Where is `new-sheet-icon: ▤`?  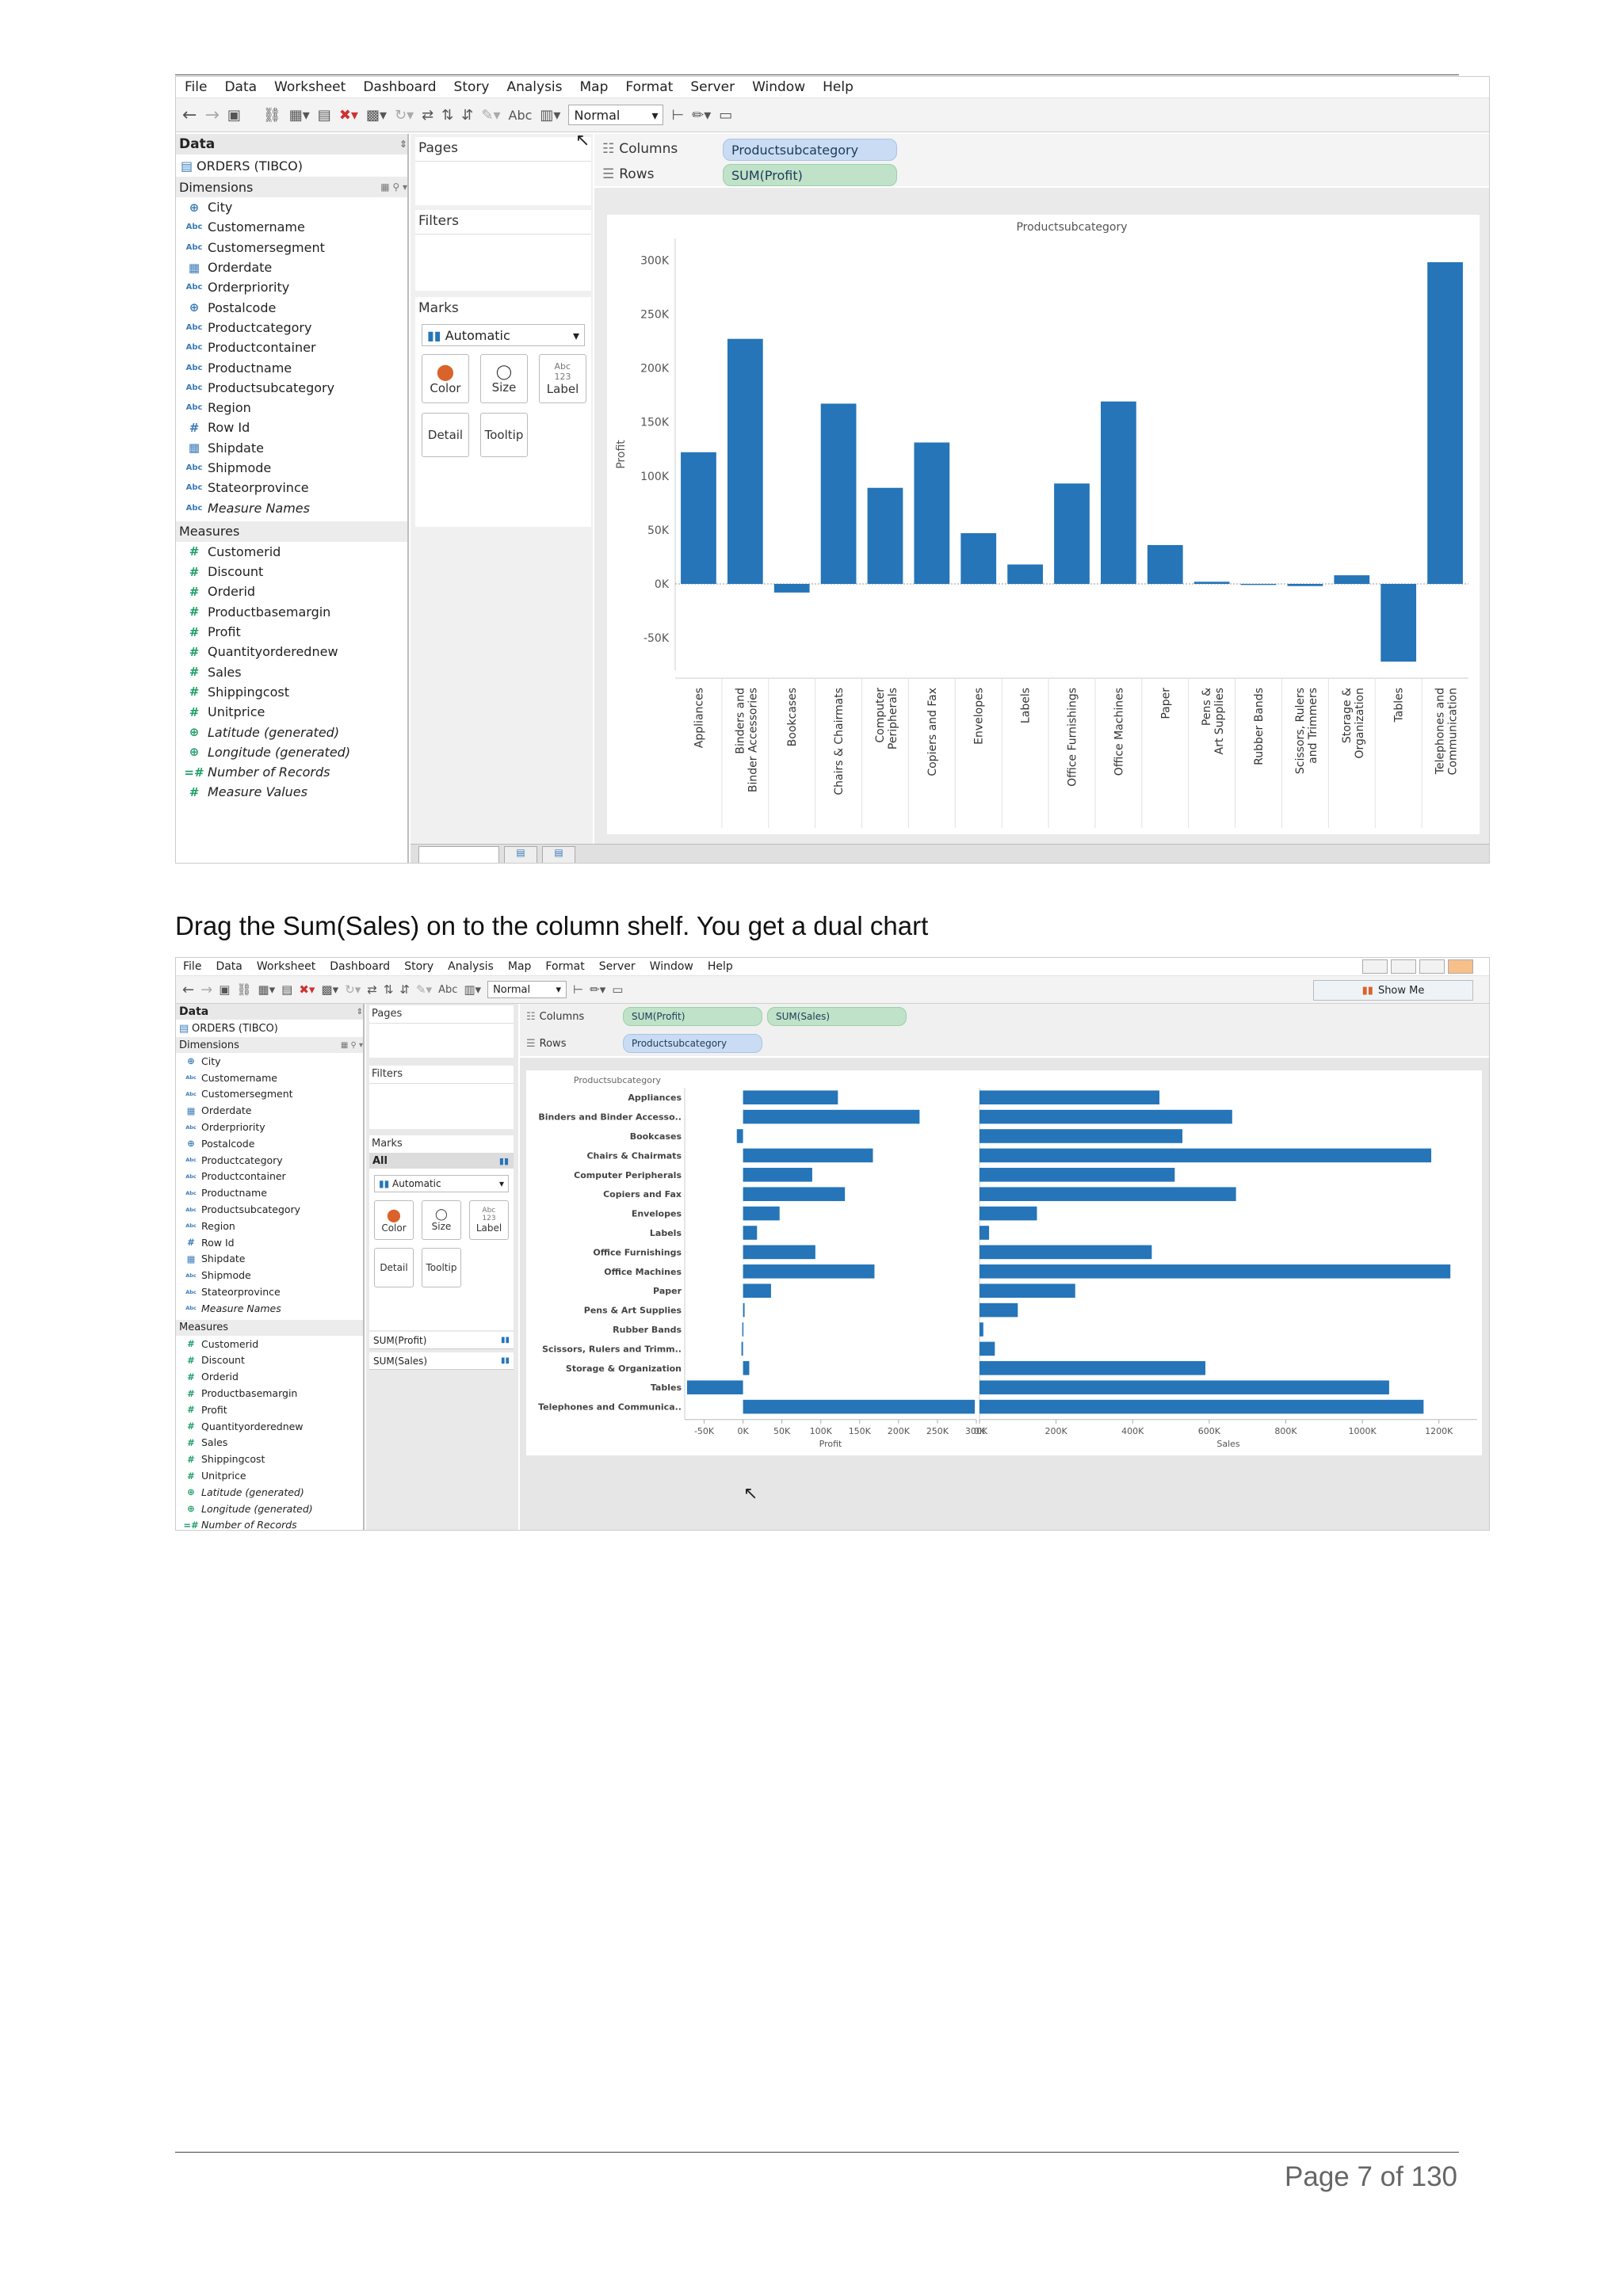 new-sheet-icon: ▤ is located at coordinates (520, 854).